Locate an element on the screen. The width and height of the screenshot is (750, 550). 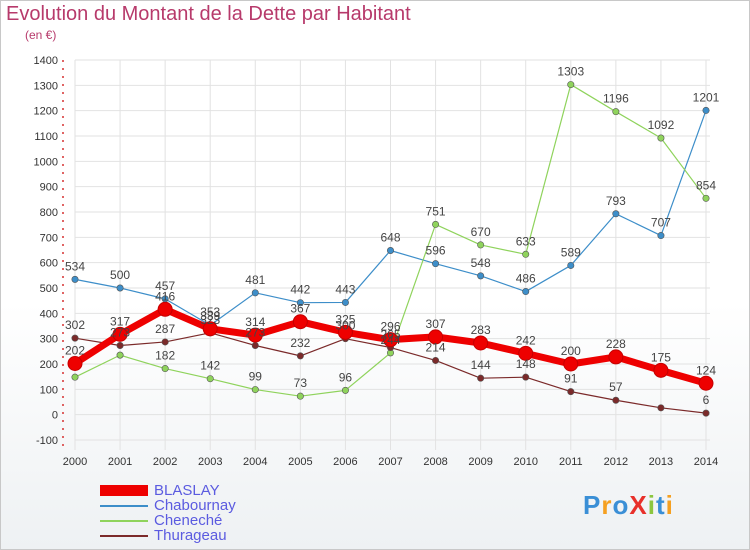
chart-subtitle: (en €) is located at coordinates (41, 35).